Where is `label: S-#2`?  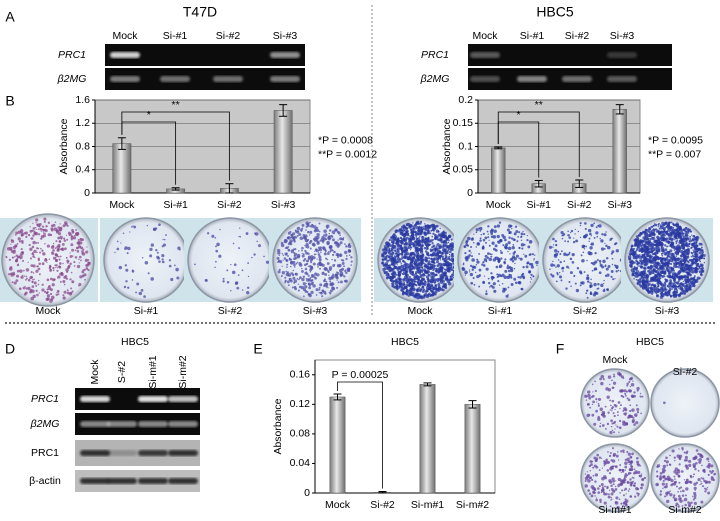
label: S-#2 is located at coordinates (122, 372).